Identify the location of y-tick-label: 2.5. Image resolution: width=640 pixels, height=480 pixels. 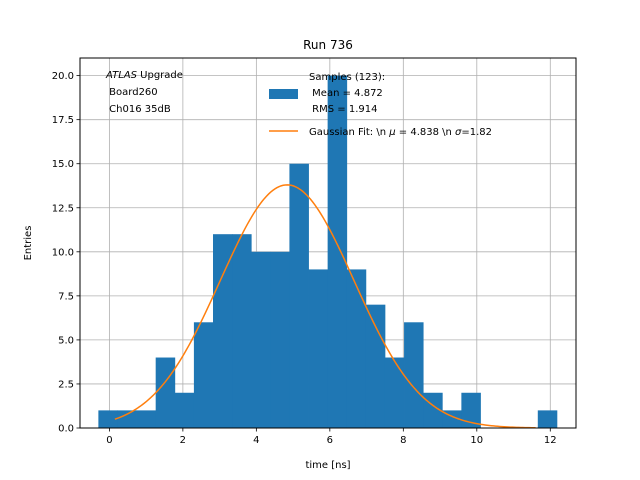
(66, 384).